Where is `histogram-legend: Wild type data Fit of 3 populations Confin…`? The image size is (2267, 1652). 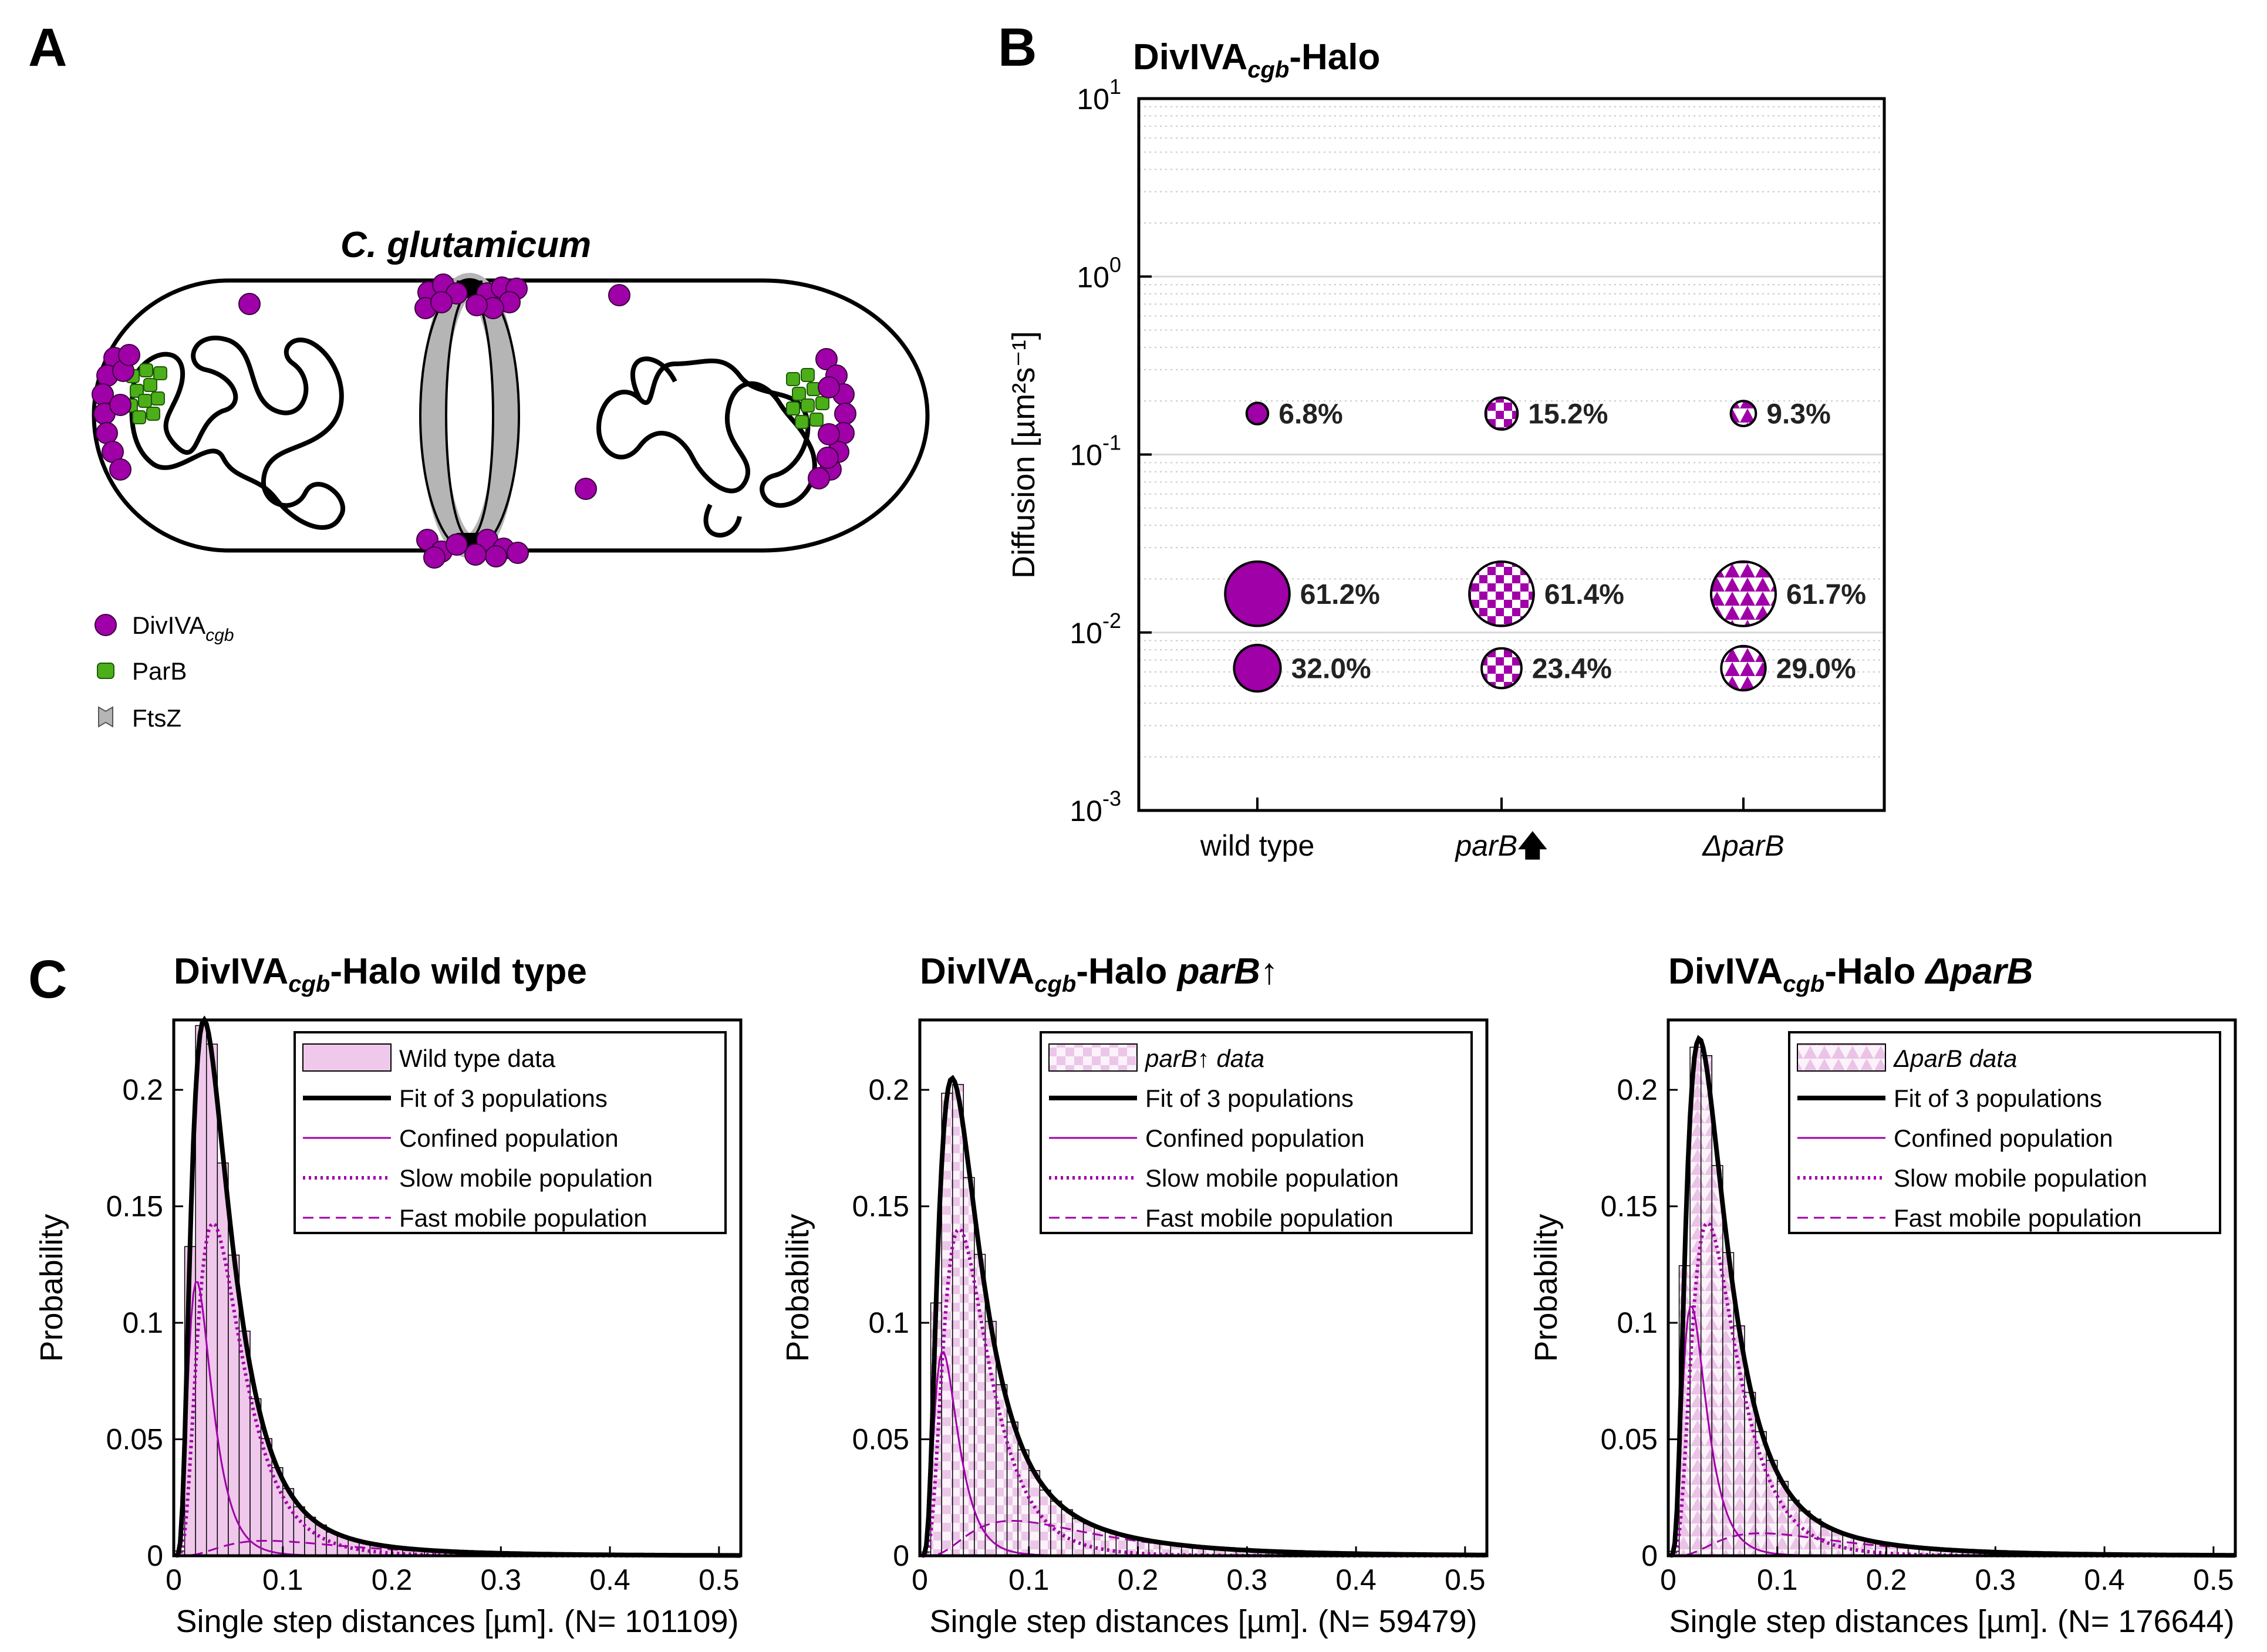
histogram-legend: Wild type data Fit of 3 populations Confin… is located at coordinates (510, 1132).